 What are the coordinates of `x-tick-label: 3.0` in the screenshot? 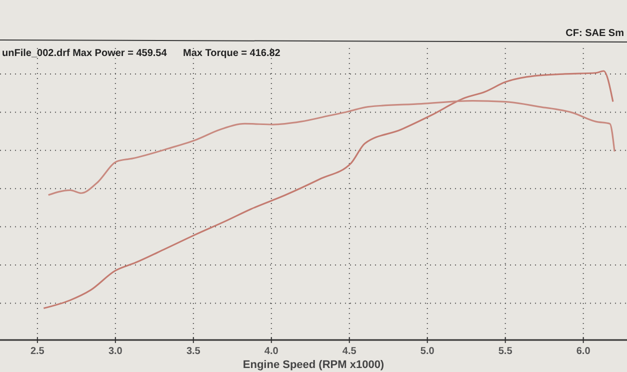 It's located at (115, 351).